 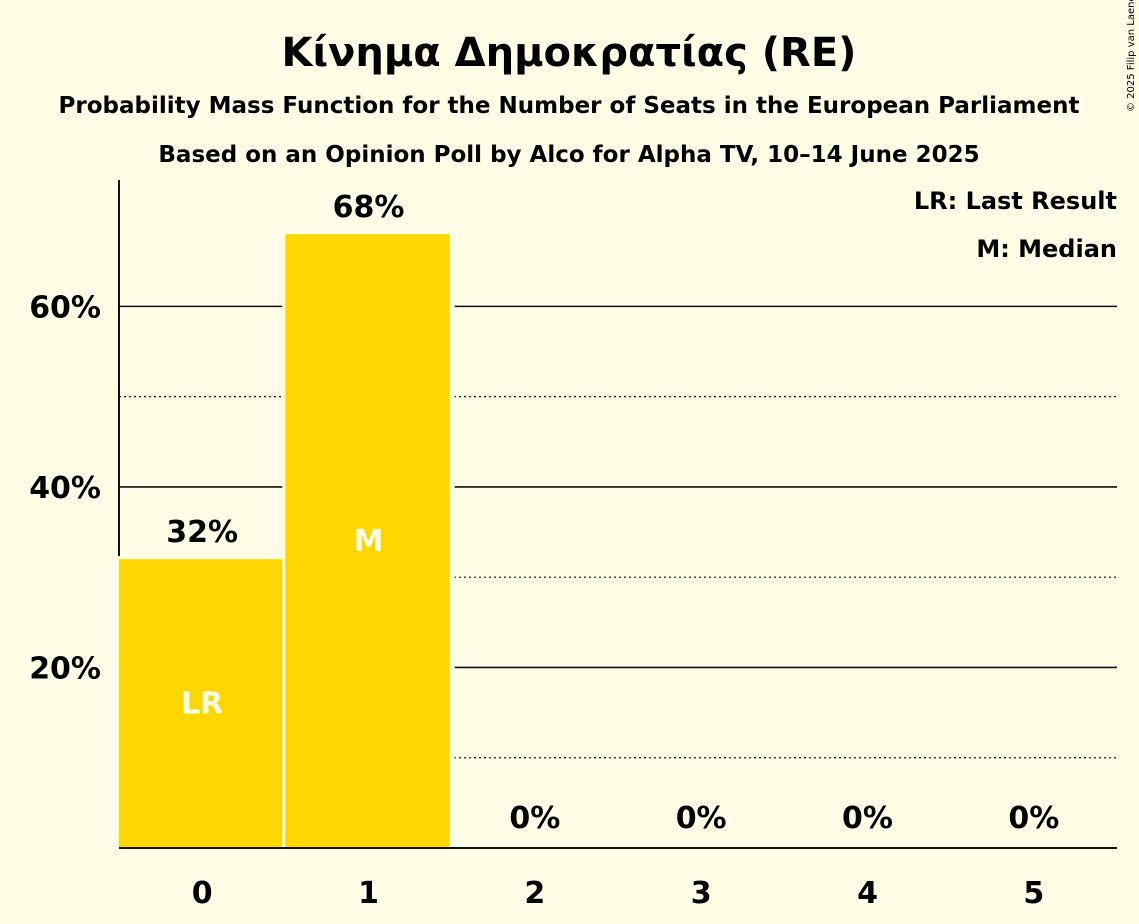 I want to click on in-bar-label-0: LR, so click(x=202, y=704).